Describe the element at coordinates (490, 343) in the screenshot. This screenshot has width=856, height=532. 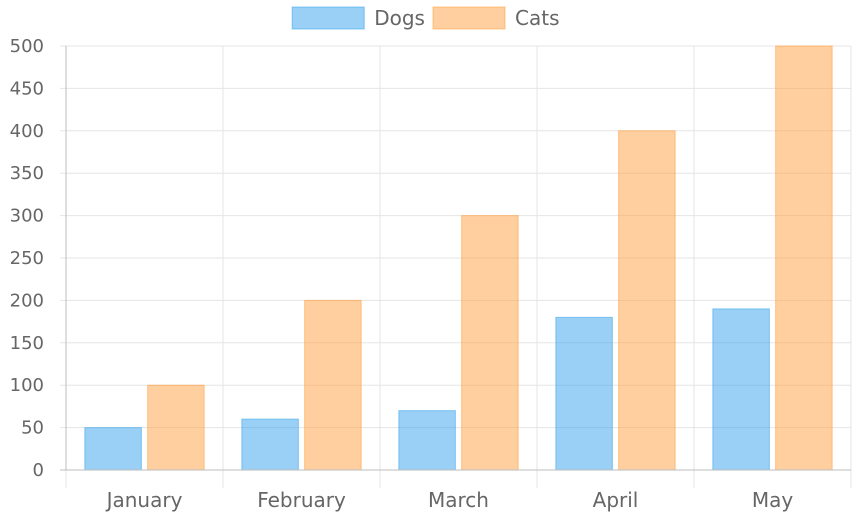
I see `bar-cats-march` at that location.